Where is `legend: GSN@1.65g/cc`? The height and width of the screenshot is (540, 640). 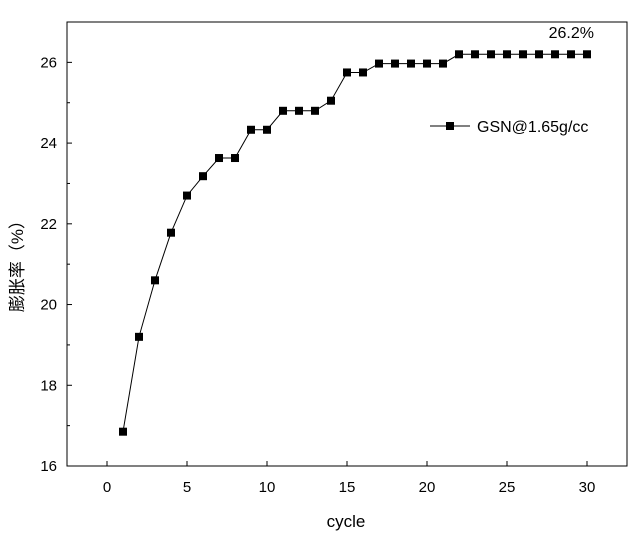
legend: GSN@1.65g/cc is located at coordinates (509, 127).